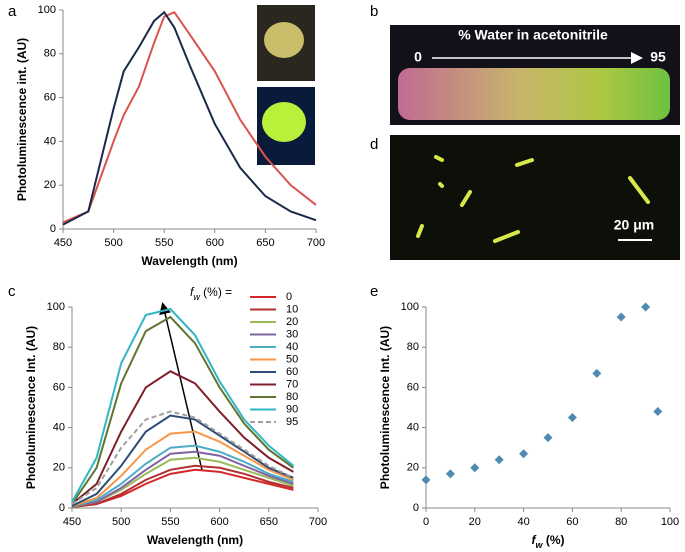 The height and width of the screenshot is (552, 685). Describe the element at coordinates (374, 144) in the screenshot. I see `panel-label: d` at that location.